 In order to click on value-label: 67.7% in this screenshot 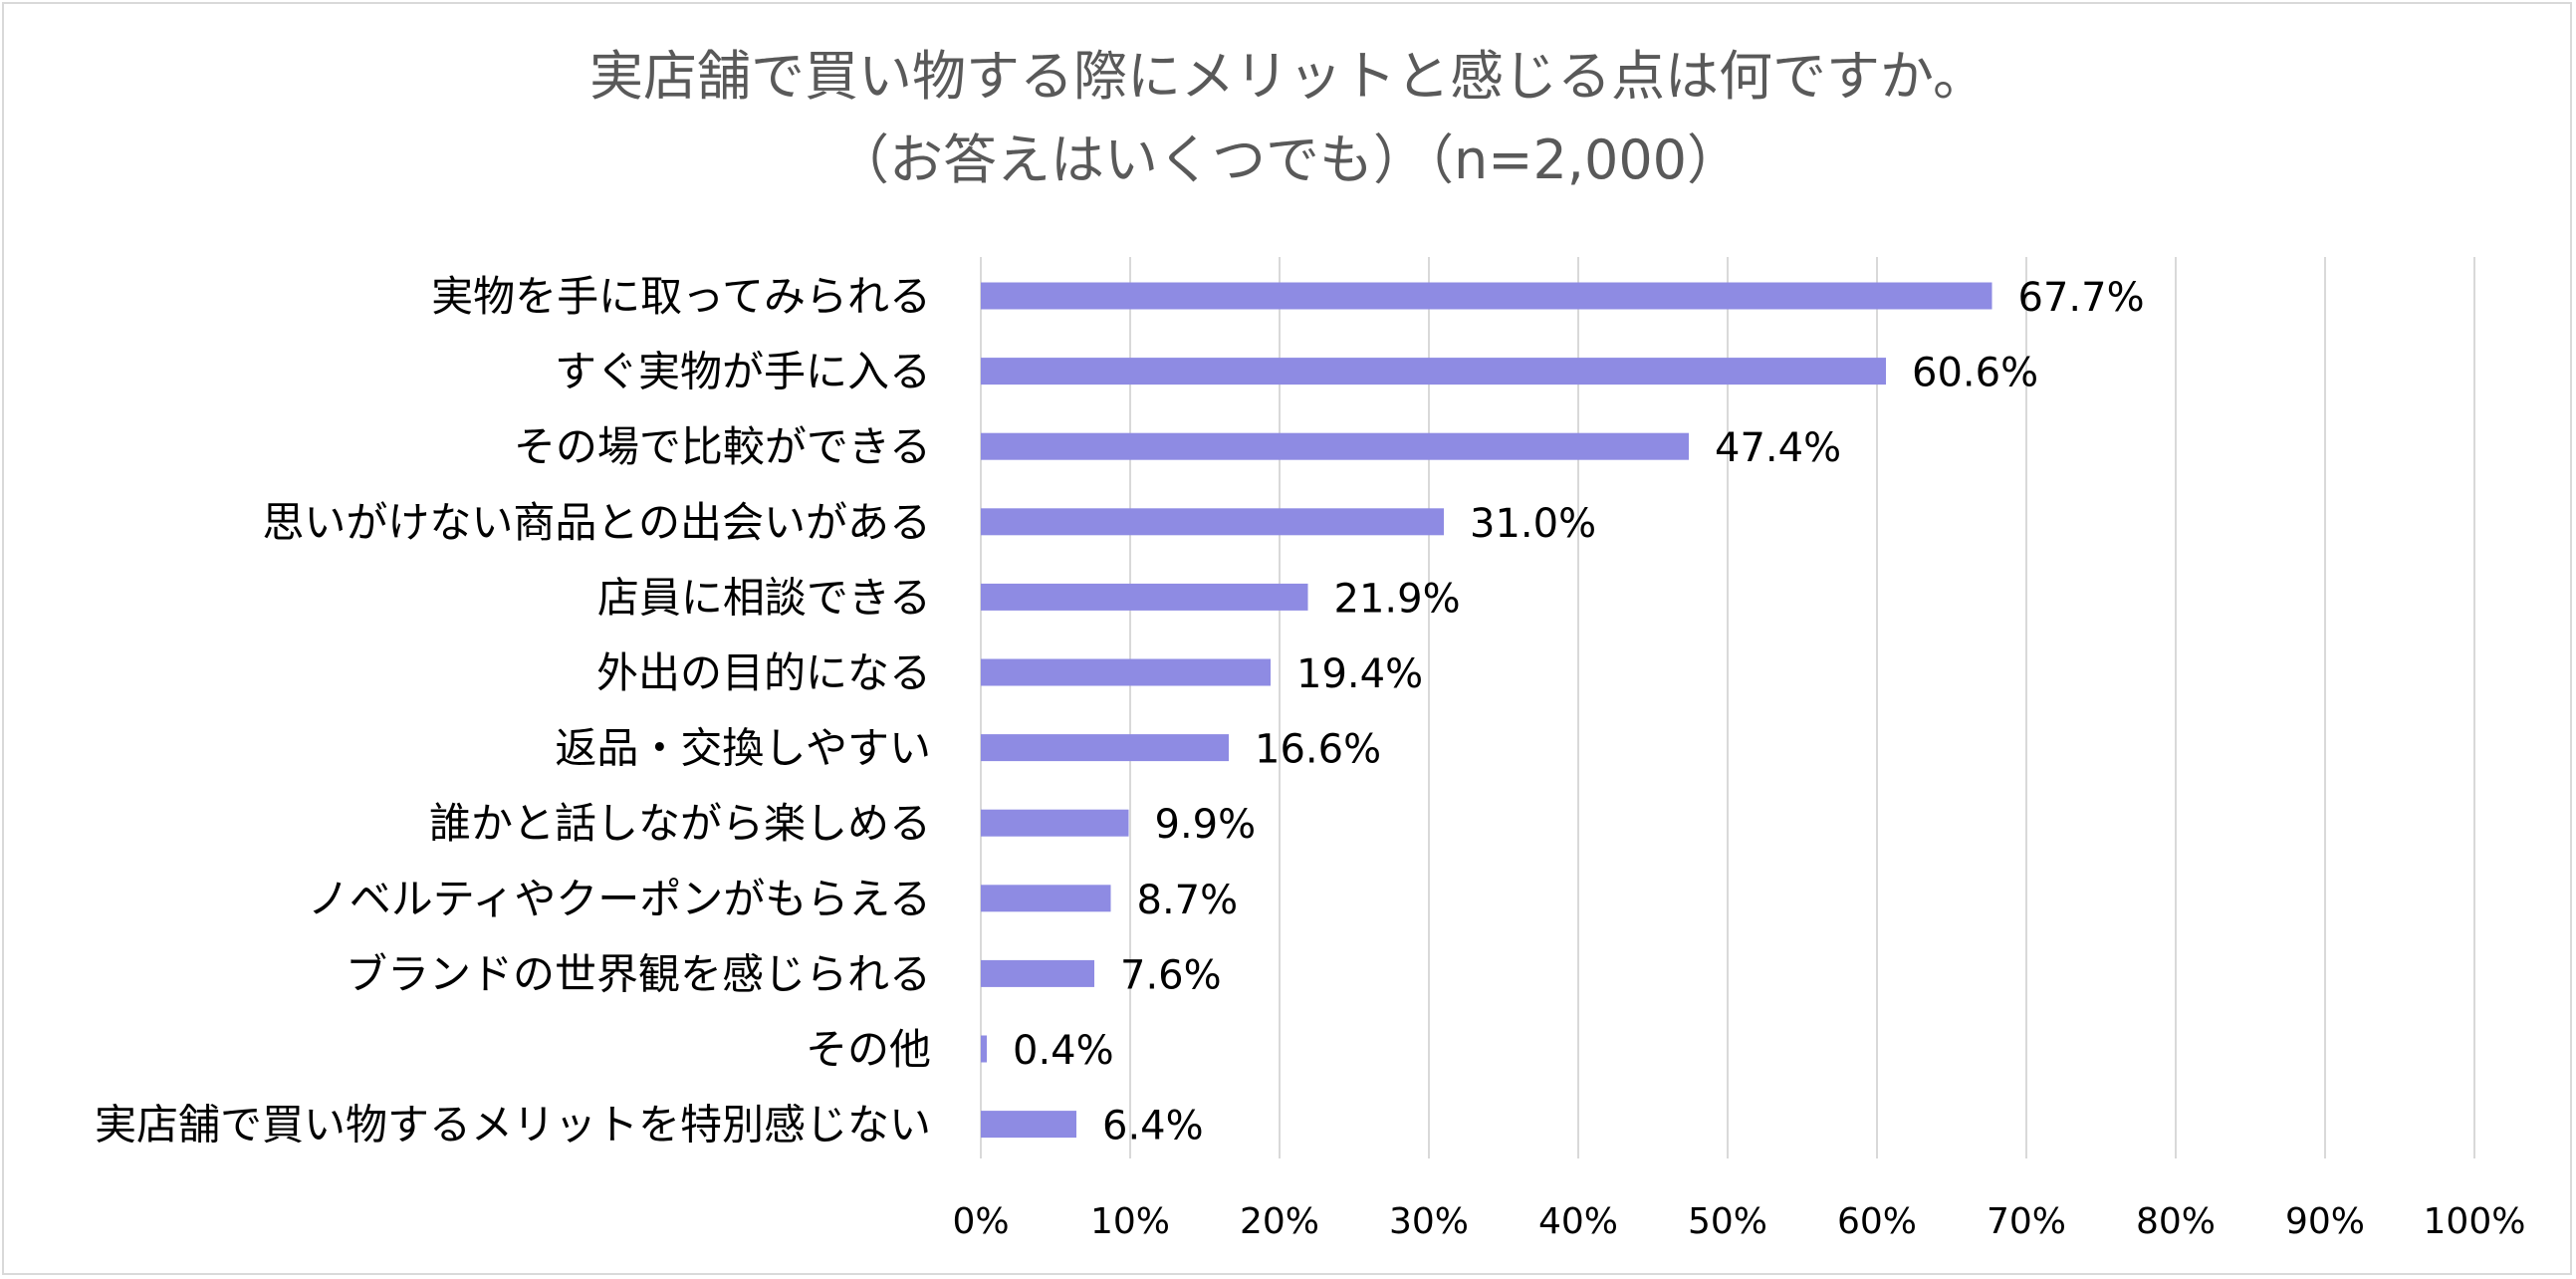, I will do `click(2081, 298)`.